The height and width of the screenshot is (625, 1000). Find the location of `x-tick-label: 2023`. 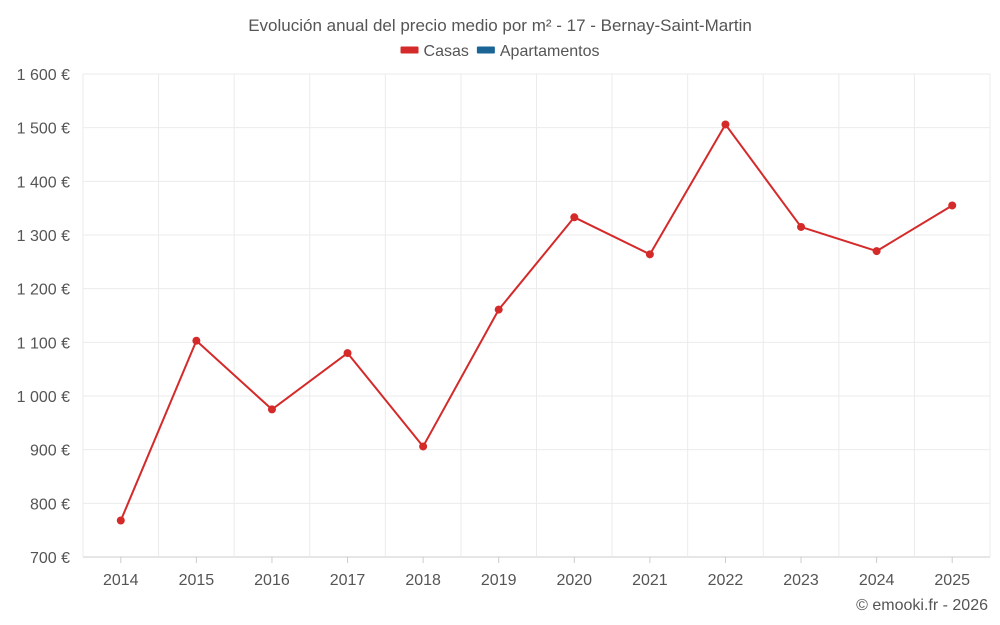

x-tick-label: 2023 is located at coordinates (801, 580).